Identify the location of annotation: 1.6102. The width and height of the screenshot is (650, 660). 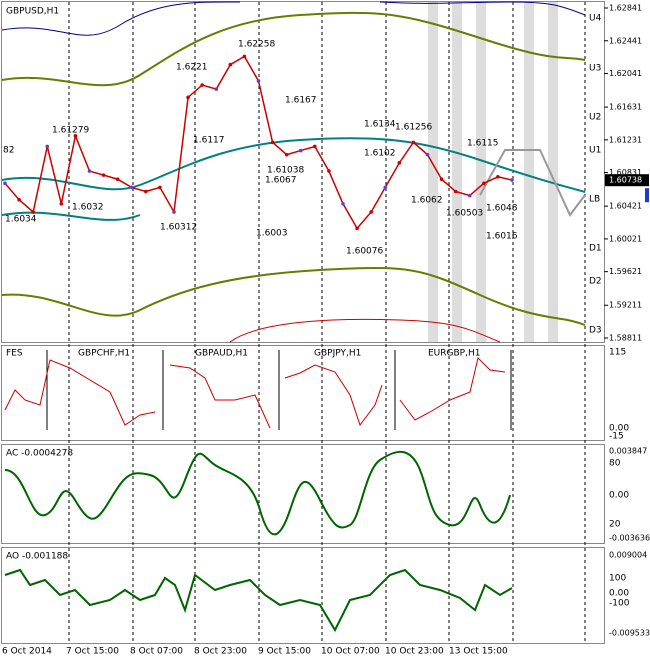
(380, 154).